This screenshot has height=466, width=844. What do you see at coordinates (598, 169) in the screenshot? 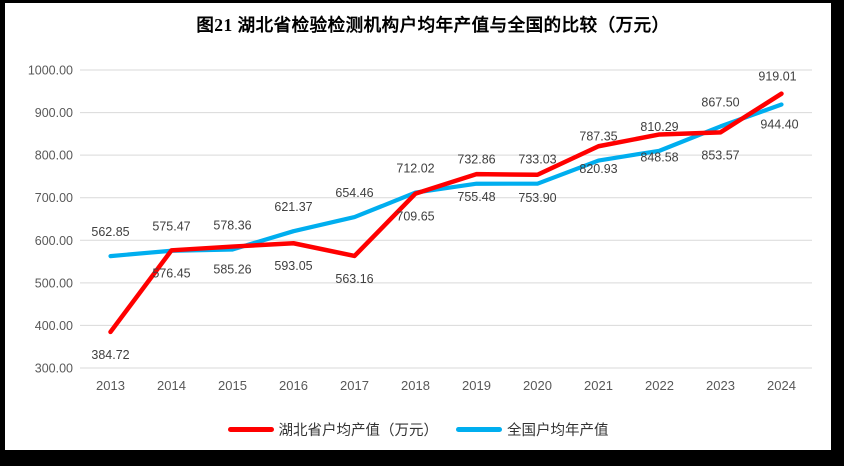
I see `data-label: 820.93` at bounding box center [598, 169].